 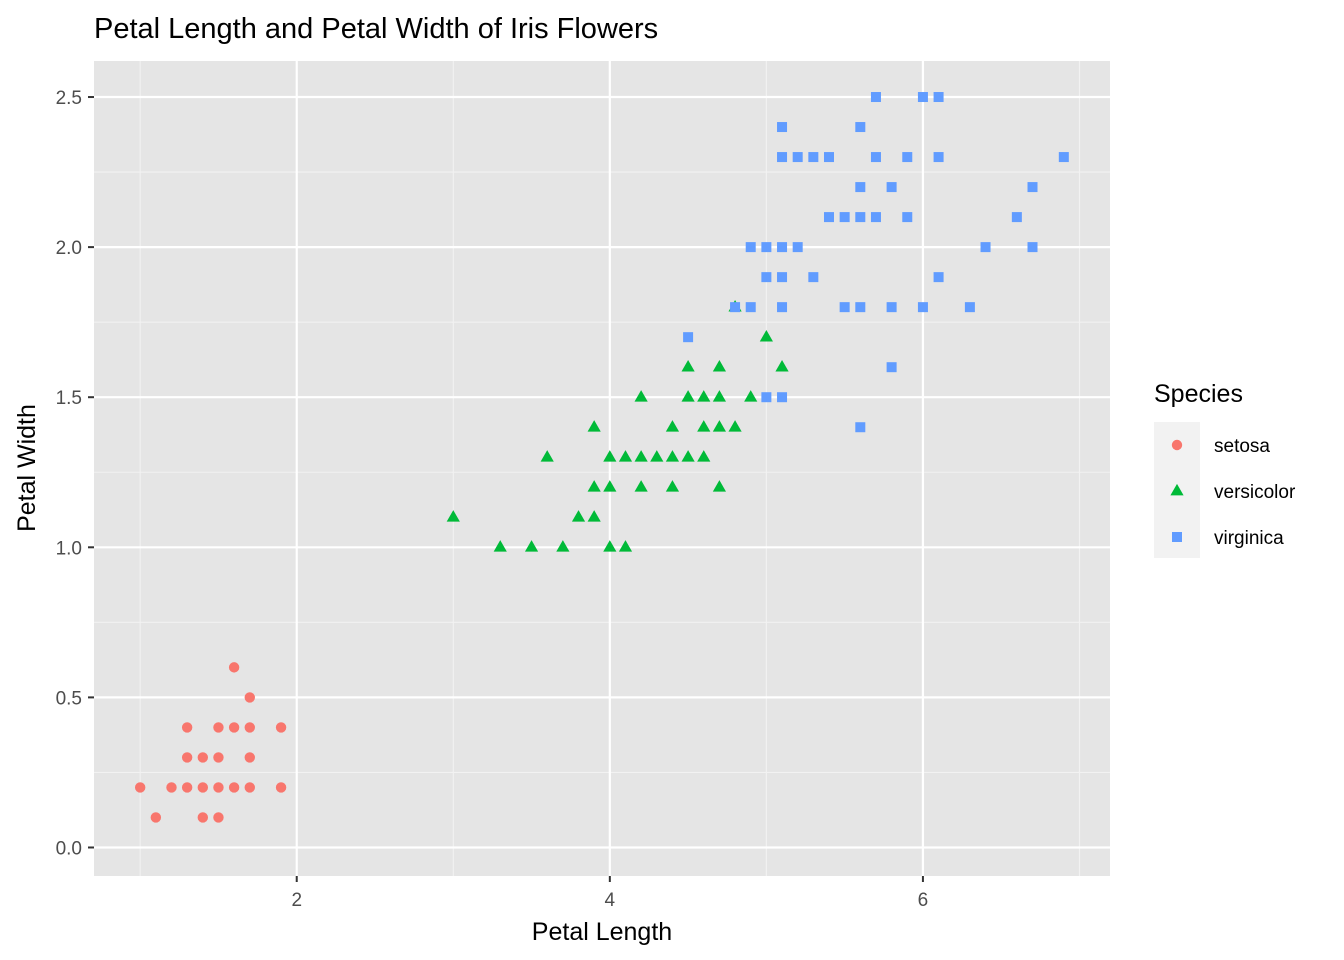 I want to click on legend: Species setosa versicolor virginica, so click(x=1225, y=469).